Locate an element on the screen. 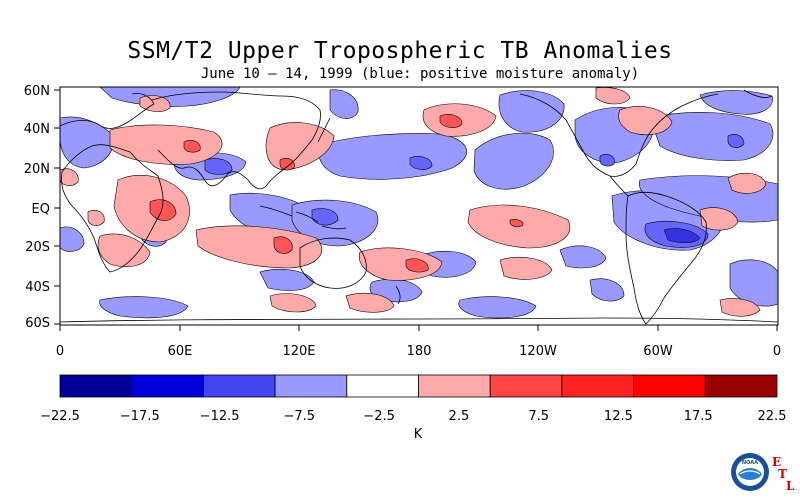 The width and height of the screenshot is (800, 500). colorbar-label: −7.5 is located at coordinates (300, 416).